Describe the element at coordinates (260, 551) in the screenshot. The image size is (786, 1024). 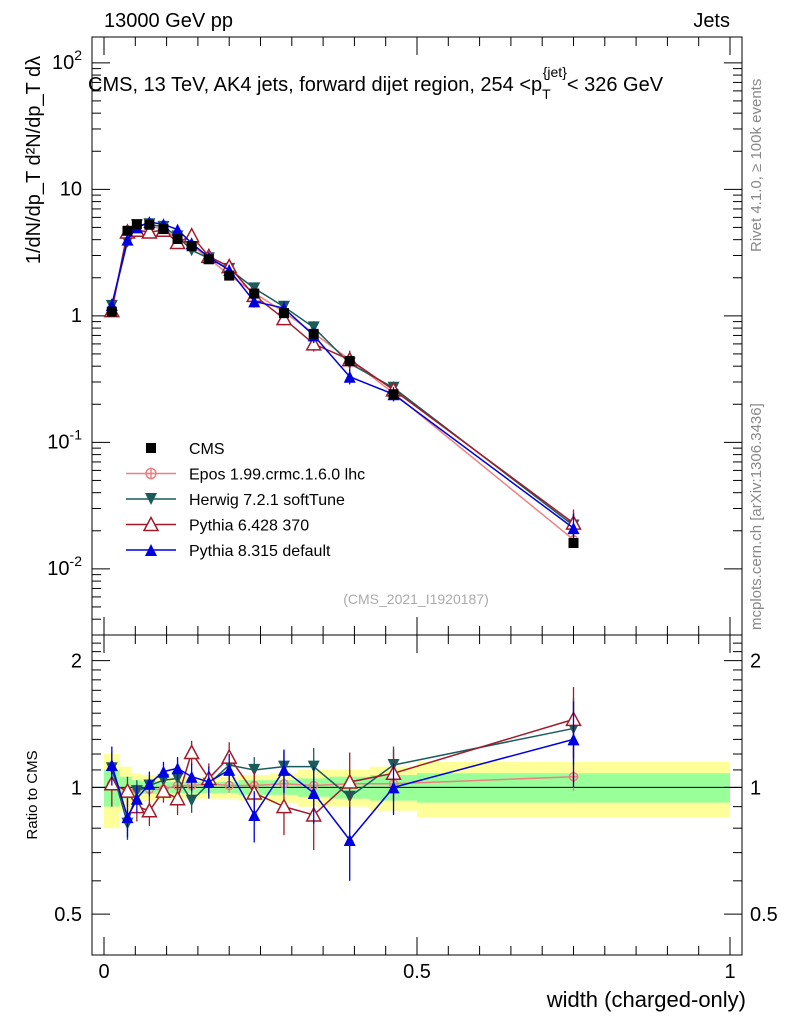
I see `legend-label-pythia8: Pythia 8.315 default` at that location.